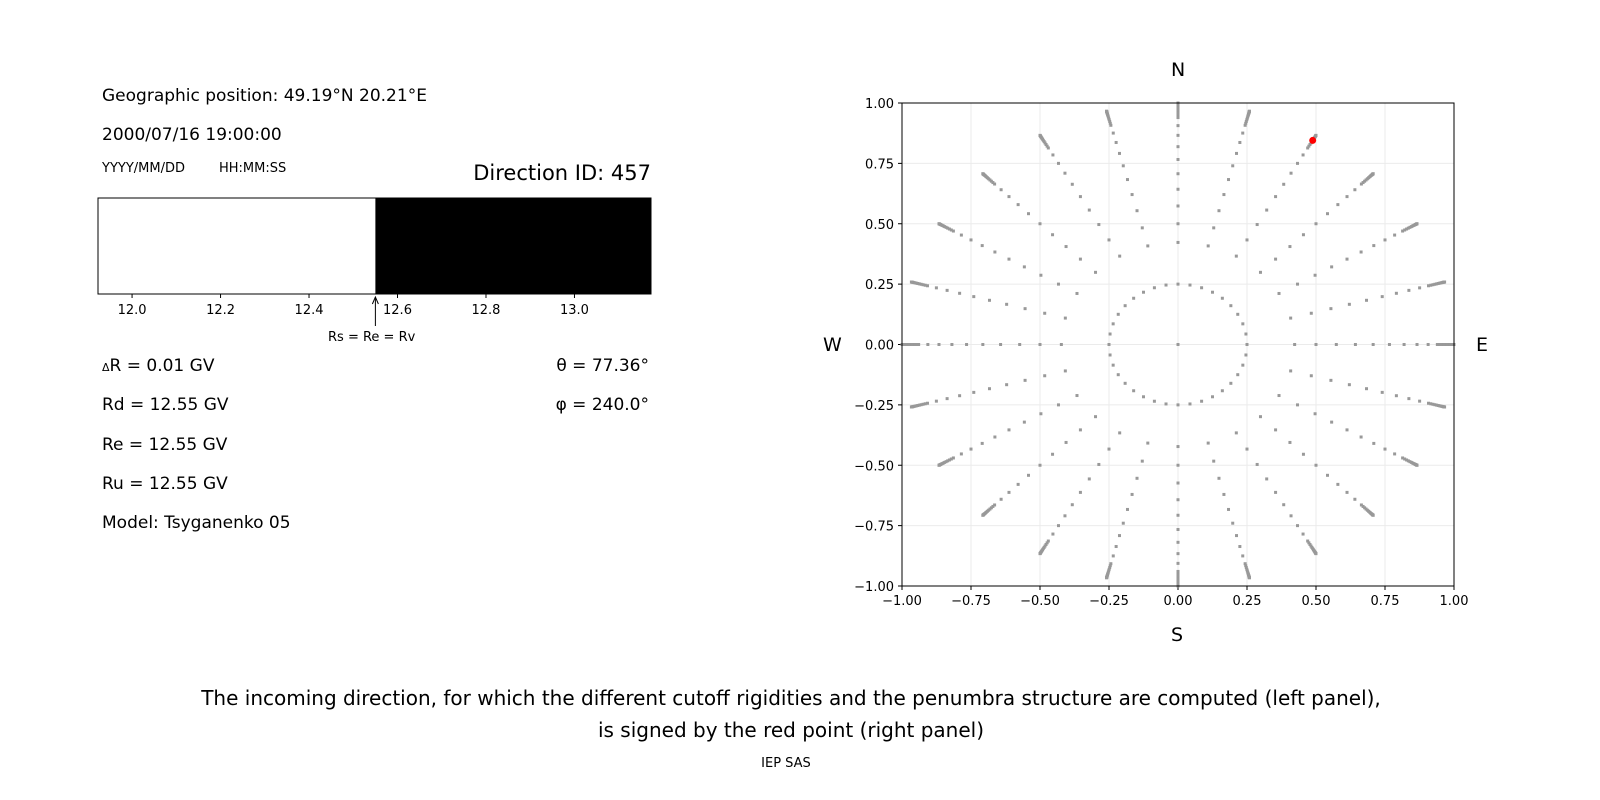  What do you see at coordinates (874, 406) in the screenshot?
I see `y-tick-label: −0.25` at bounding box center [874, 406].